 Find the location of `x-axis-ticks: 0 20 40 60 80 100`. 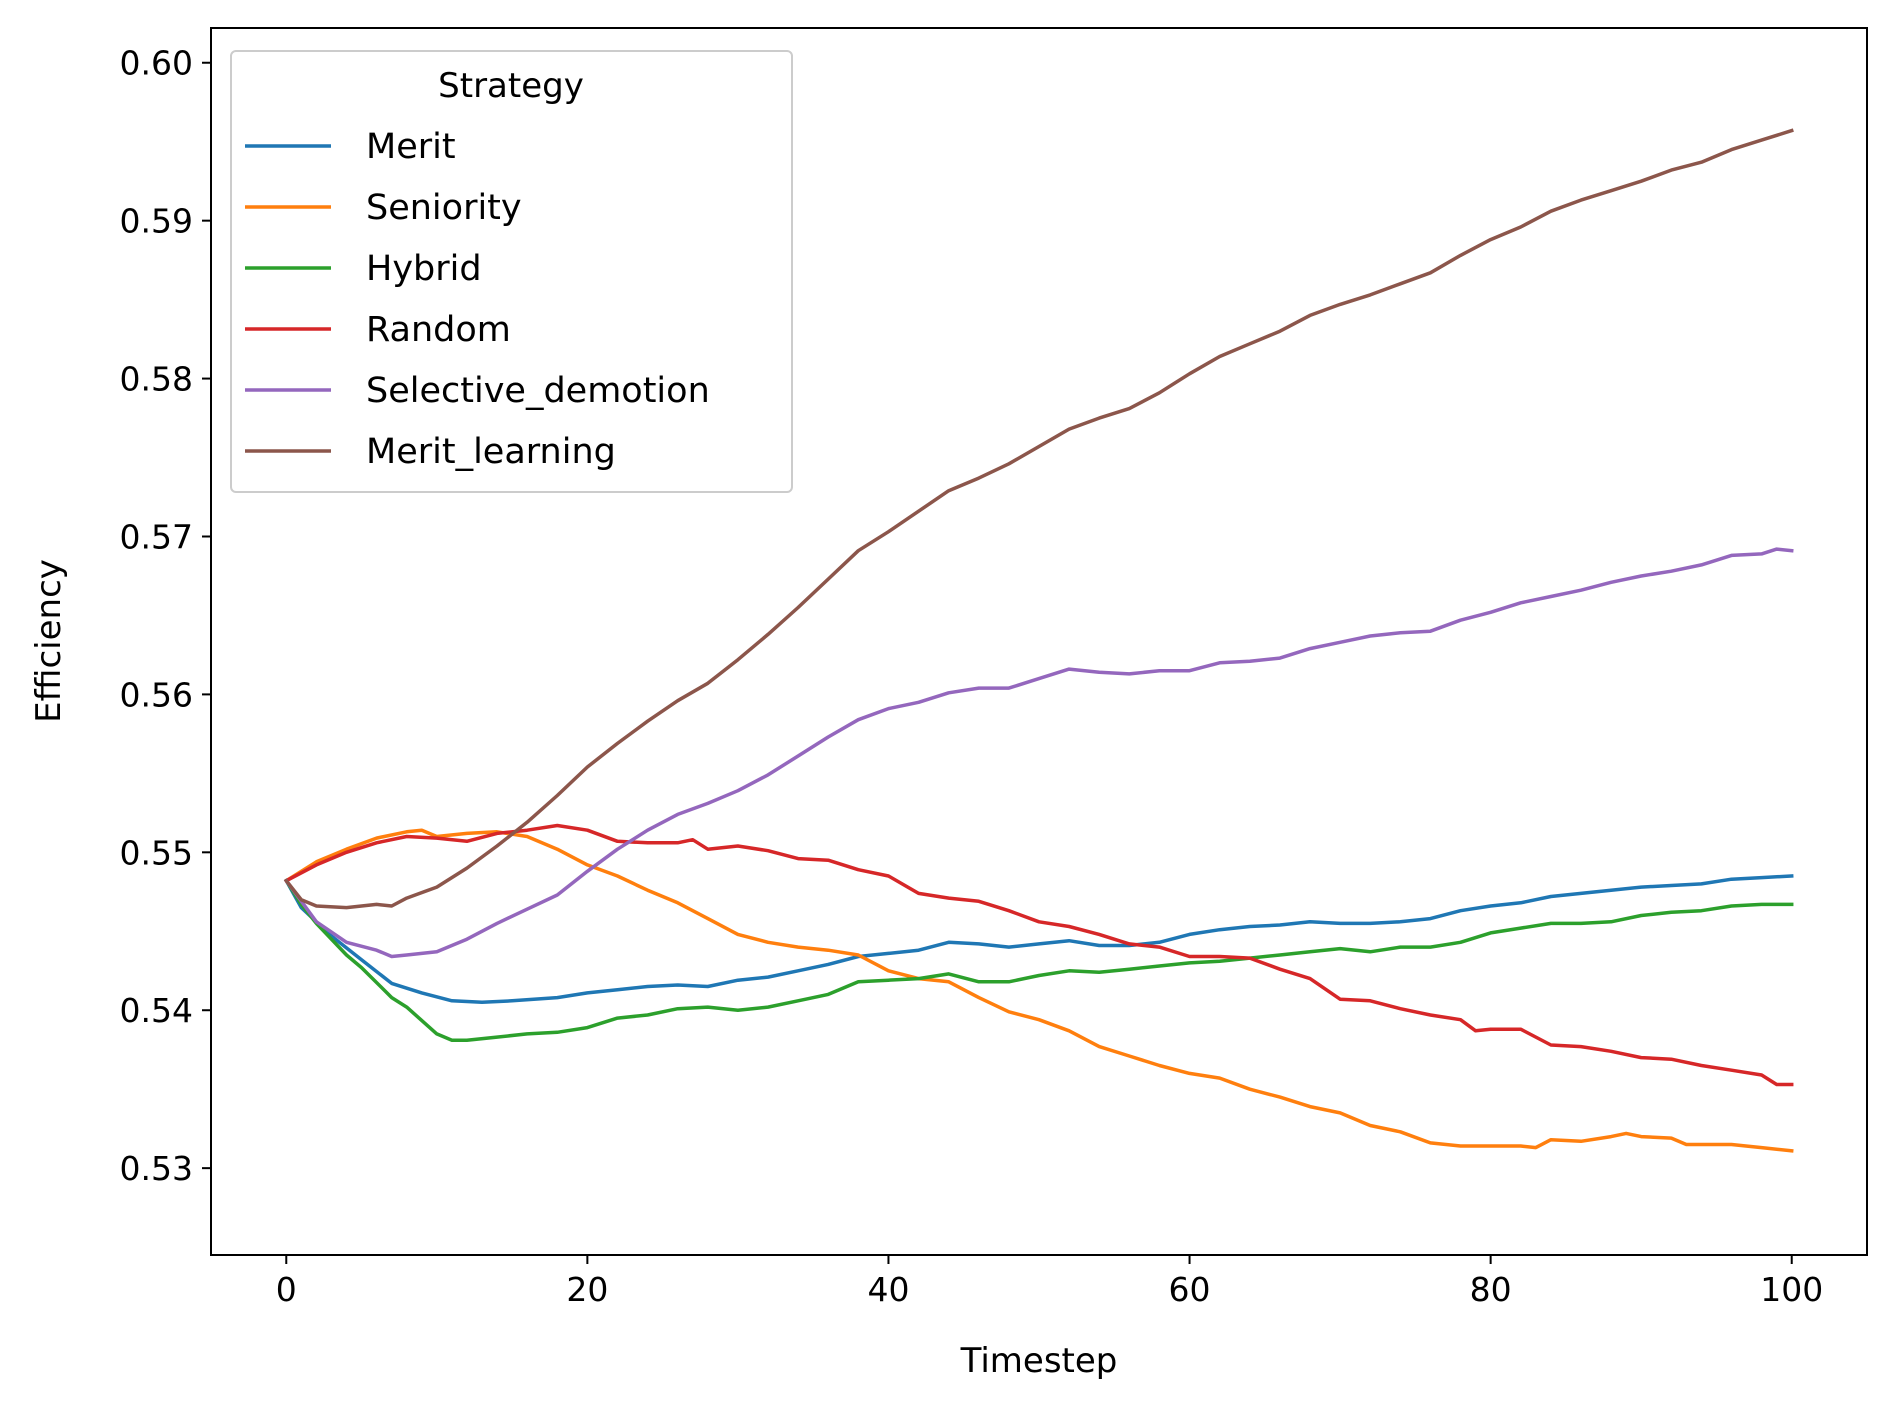

x-axis-ticks: 0 20 40 60 80 100 is located at coordinates (1049, 1282).